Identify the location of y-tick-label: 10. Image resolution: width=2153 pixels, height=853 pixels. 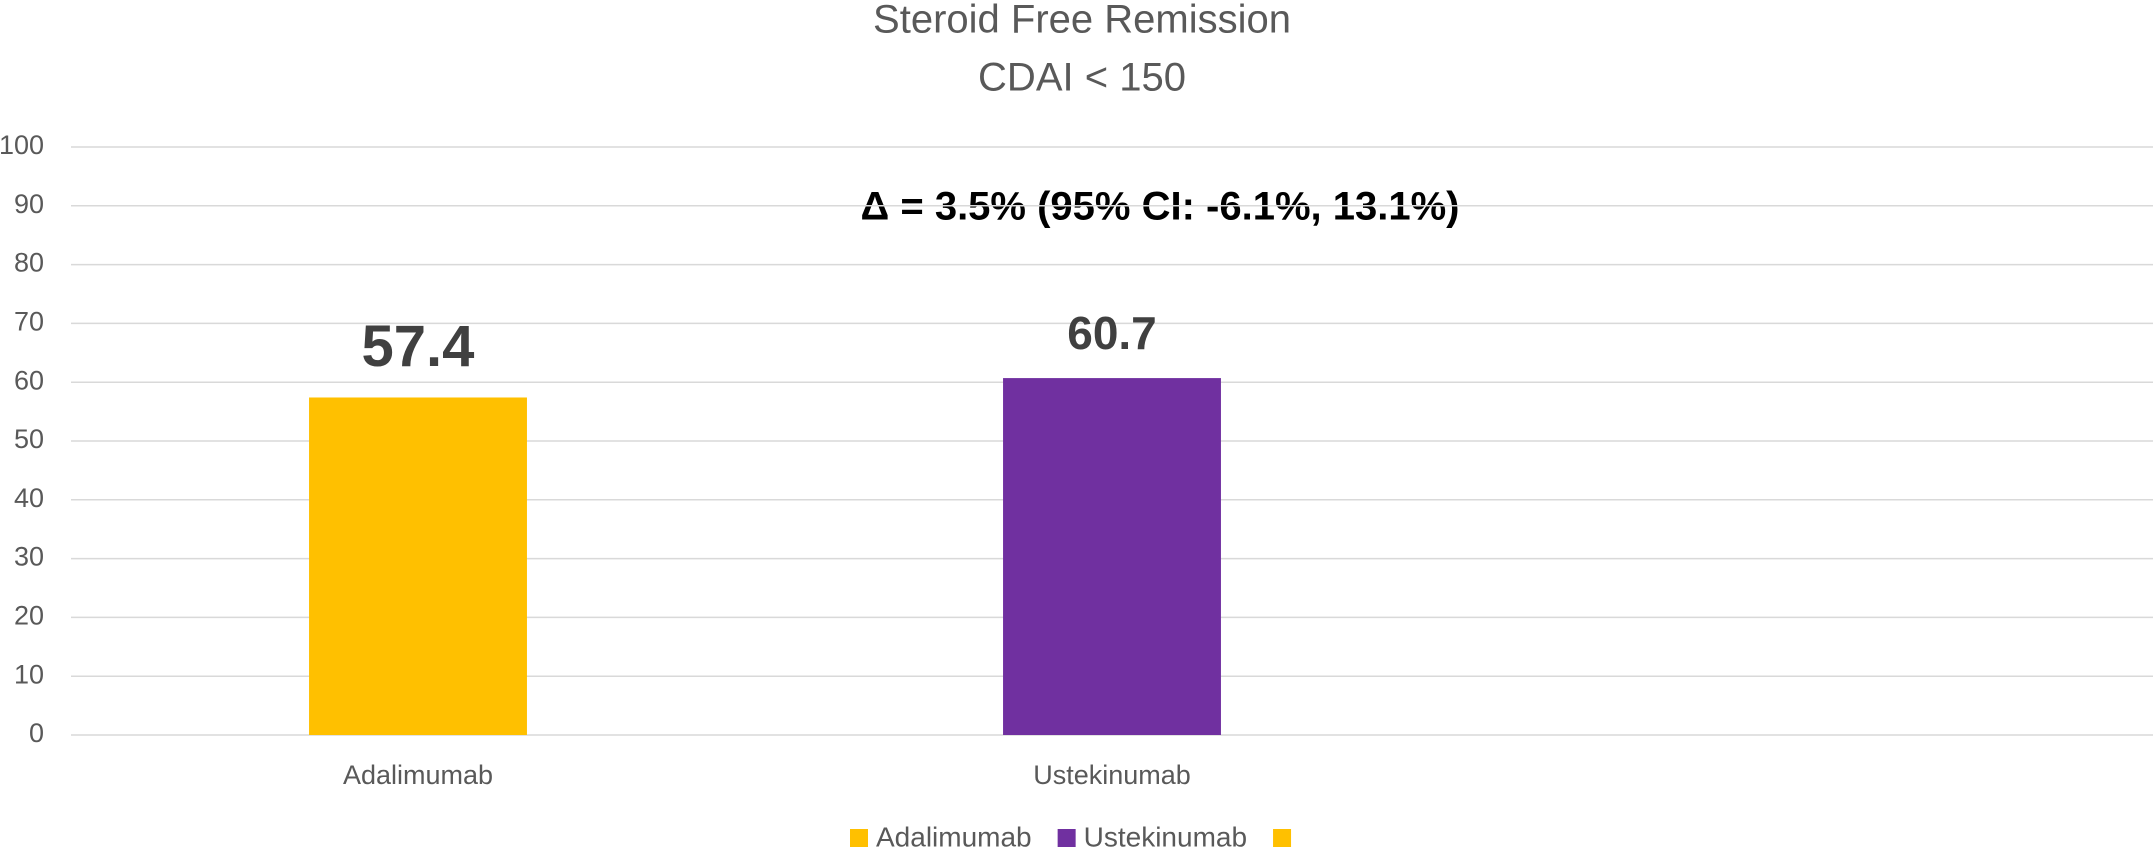
(29, 674).